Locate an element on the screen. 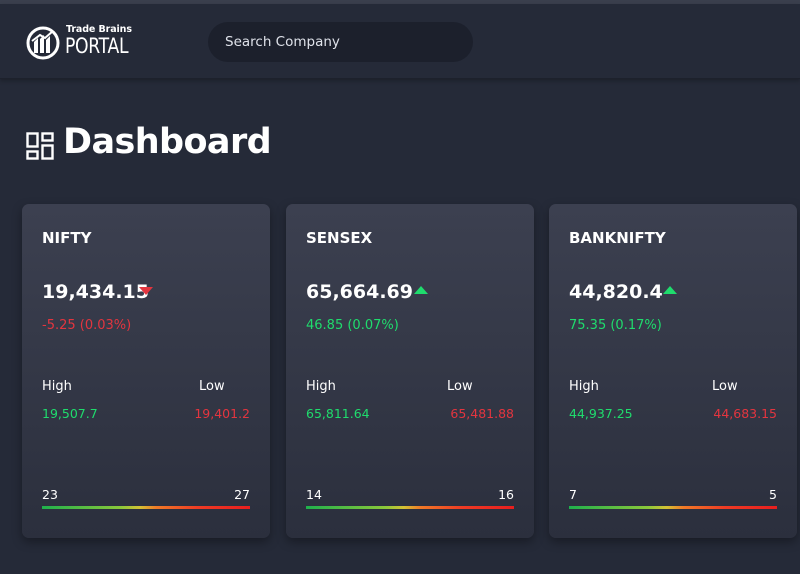 The height and width of the screenshot is (574, 800). range-left-value: 23 is located at coordinates (50, 494).